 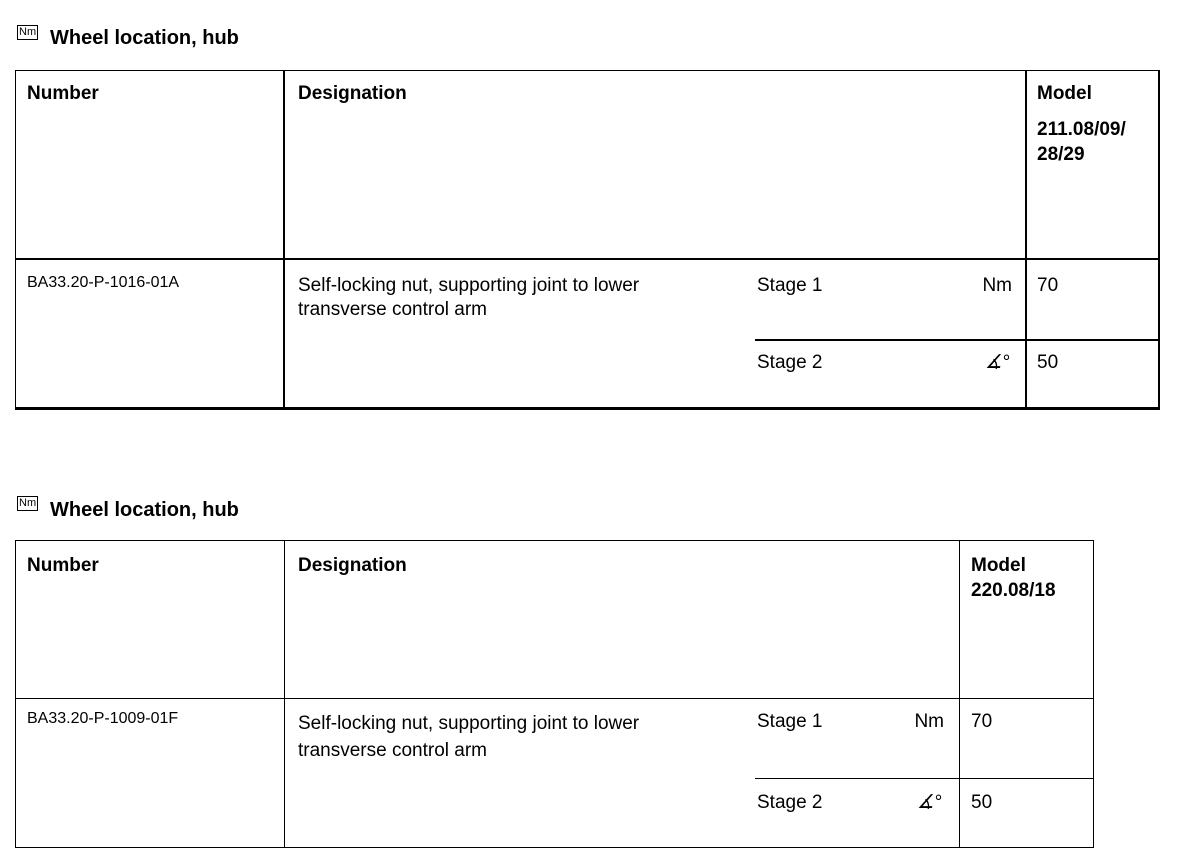 What do you see at coordinates (103, 718) in the screenshot?
I see `part-number: BA33.20-P-1009-01F` at bounding box center [103, 718].